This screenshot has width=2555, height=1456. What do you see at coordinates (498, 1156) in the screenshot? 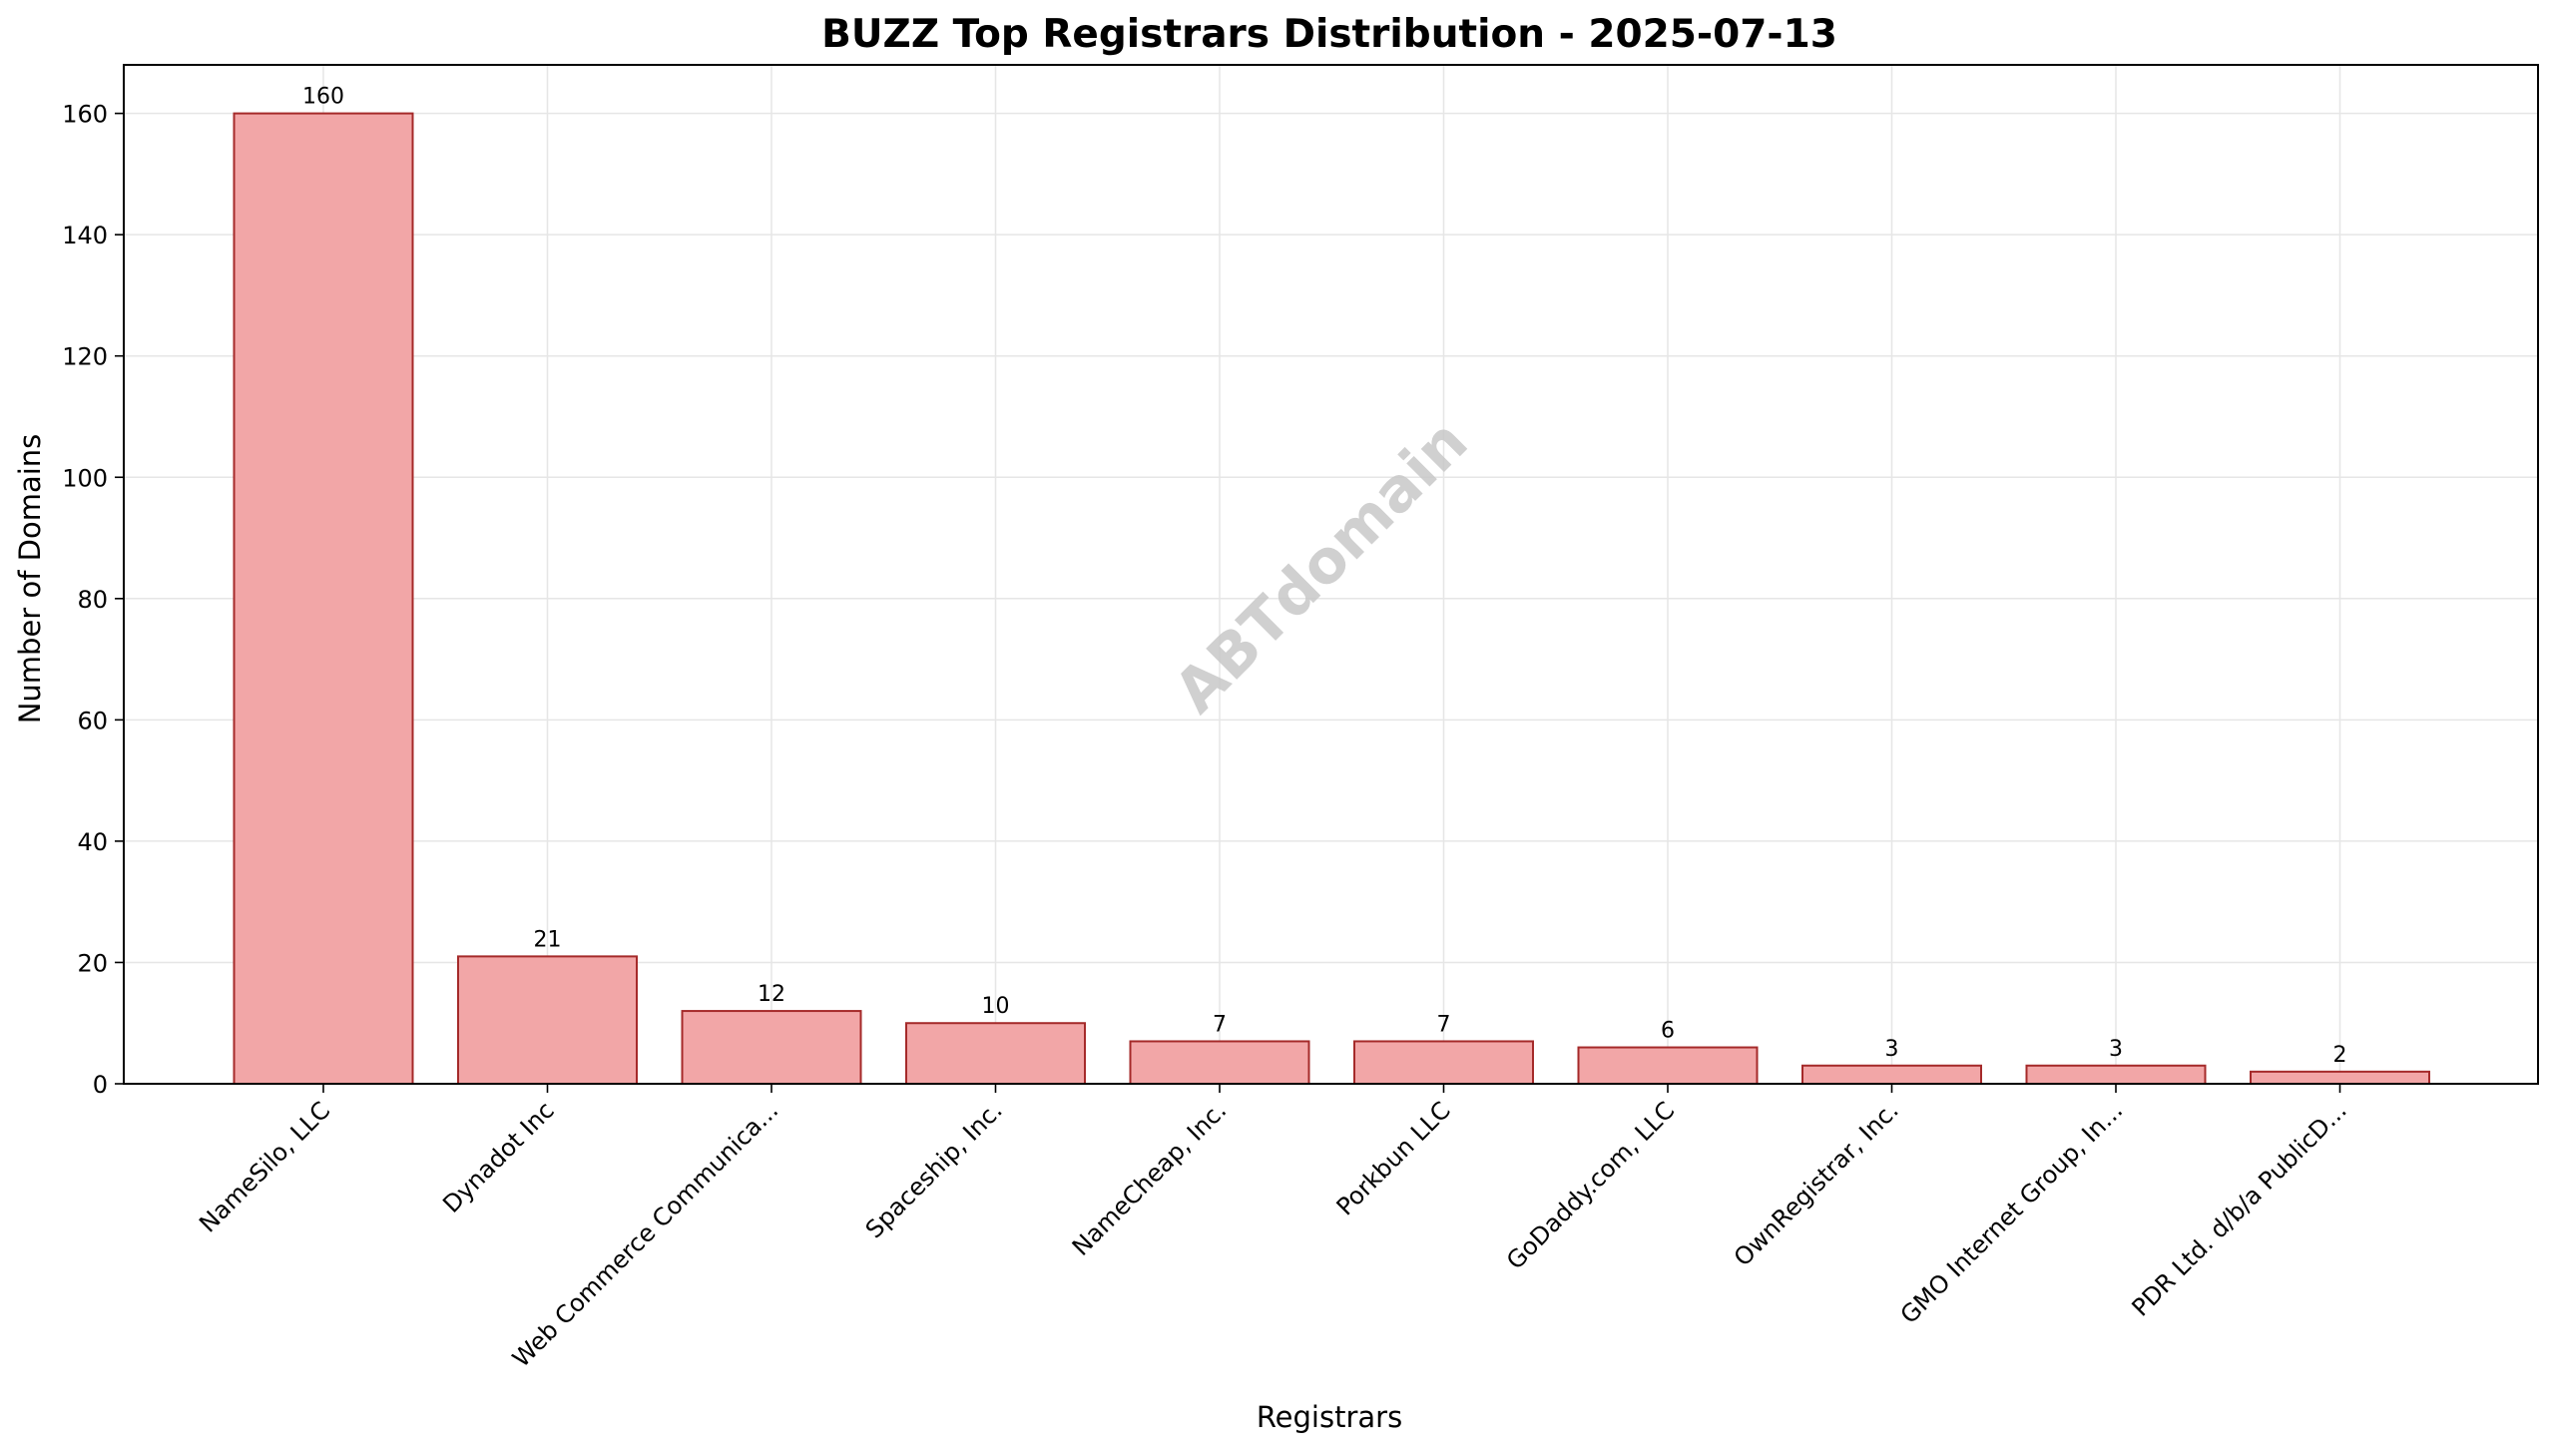
I see `x-tick-label: Dynadot Inc` at bounding box center [498, 1156].